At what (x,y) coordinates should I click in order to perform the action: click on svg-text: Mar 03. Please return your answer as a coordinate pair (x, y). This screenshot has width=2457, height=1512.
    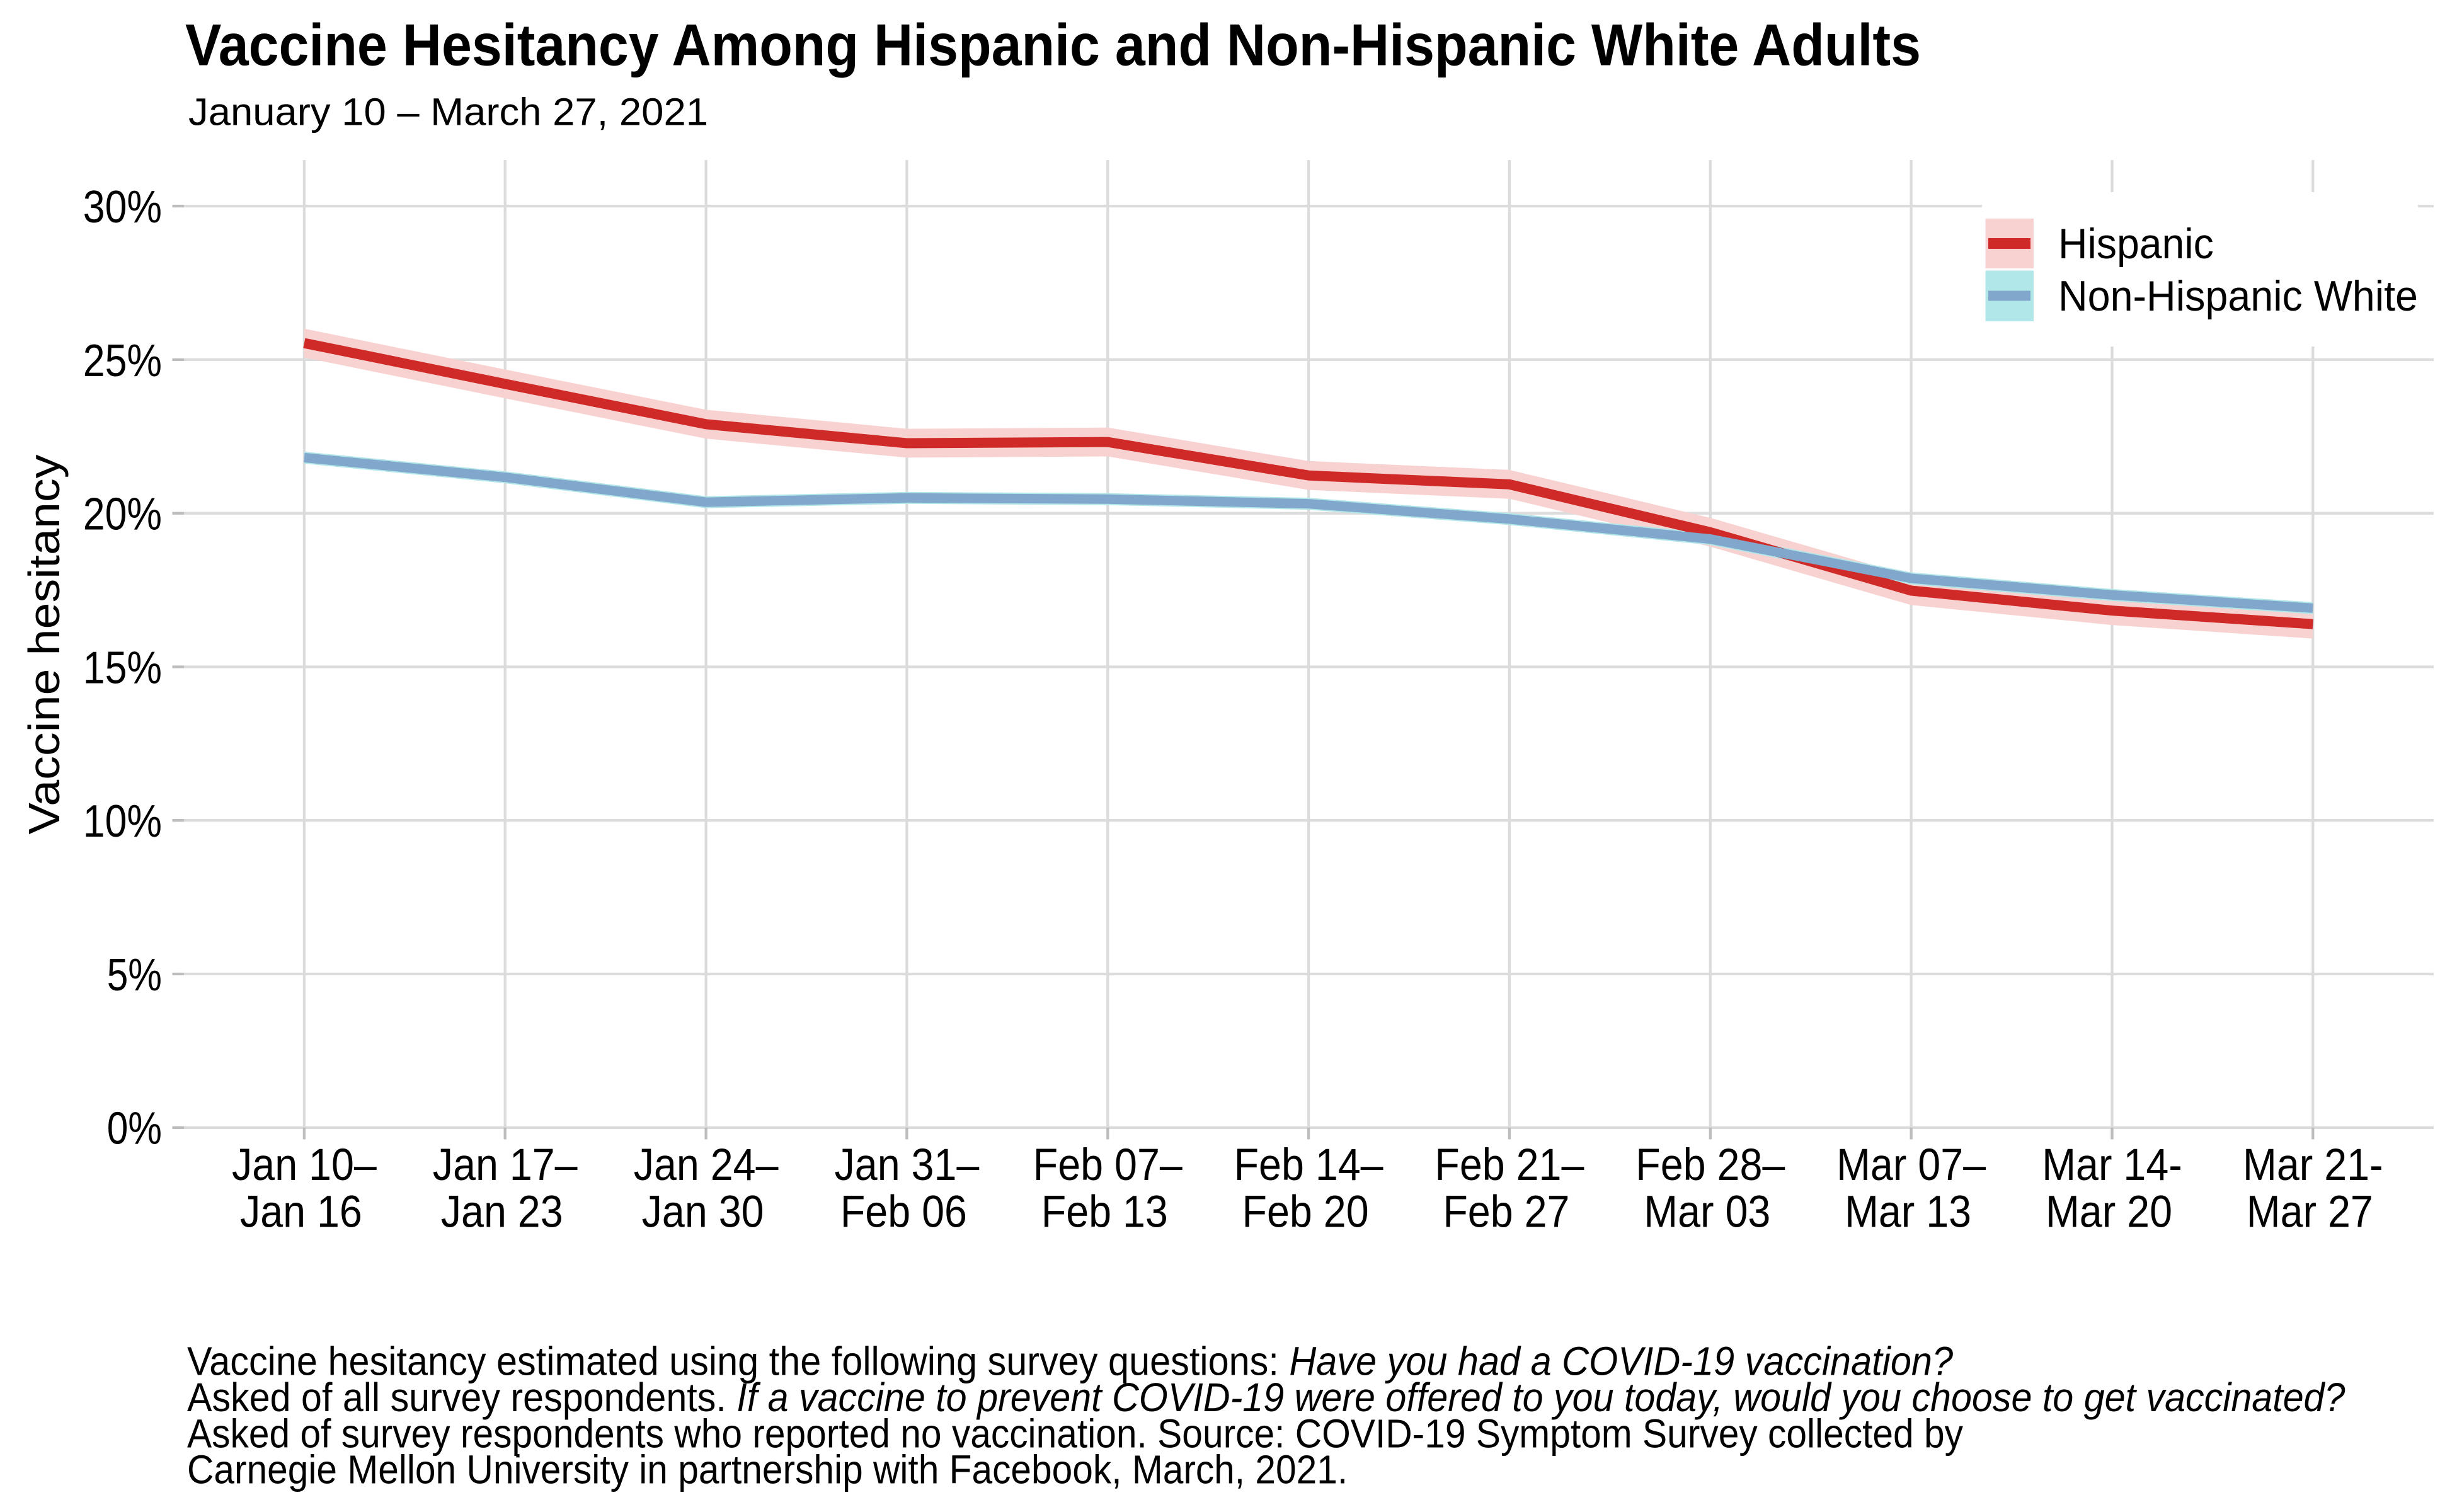
    Looking at the image, I should click on (1707, 1212).